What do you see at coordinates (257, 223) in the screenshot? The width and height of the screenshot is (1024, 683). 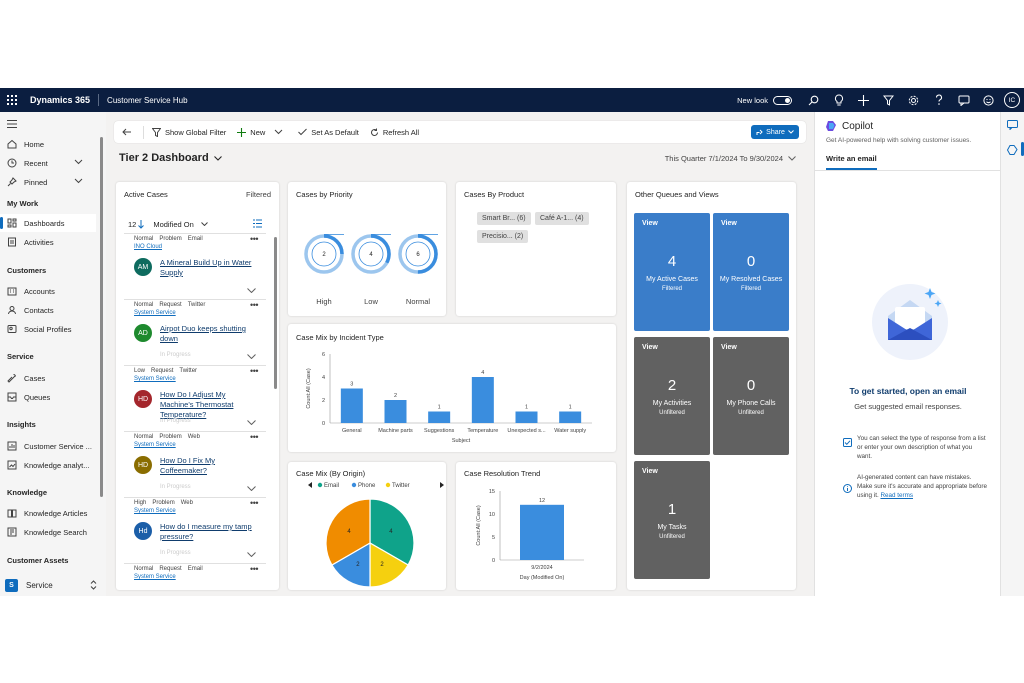 I see `view-options-icon` at bounding box center [257, 223].